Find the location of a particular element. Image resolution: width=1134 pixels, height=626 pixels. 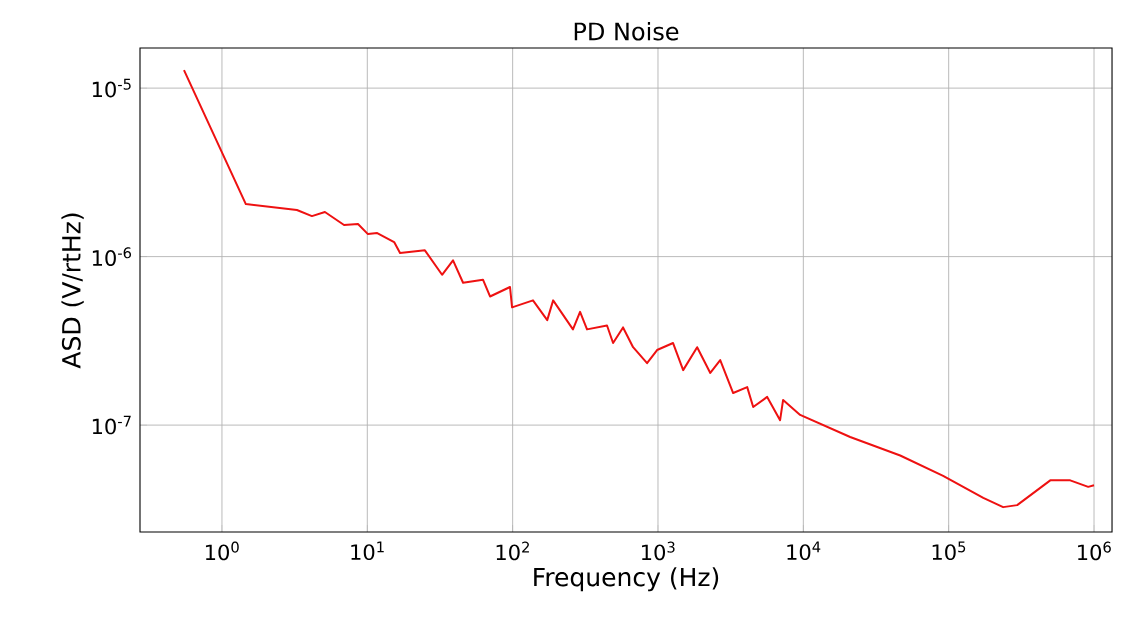

y-tick-label: 10$^{-5}$ is located at coordinates (111, 88).